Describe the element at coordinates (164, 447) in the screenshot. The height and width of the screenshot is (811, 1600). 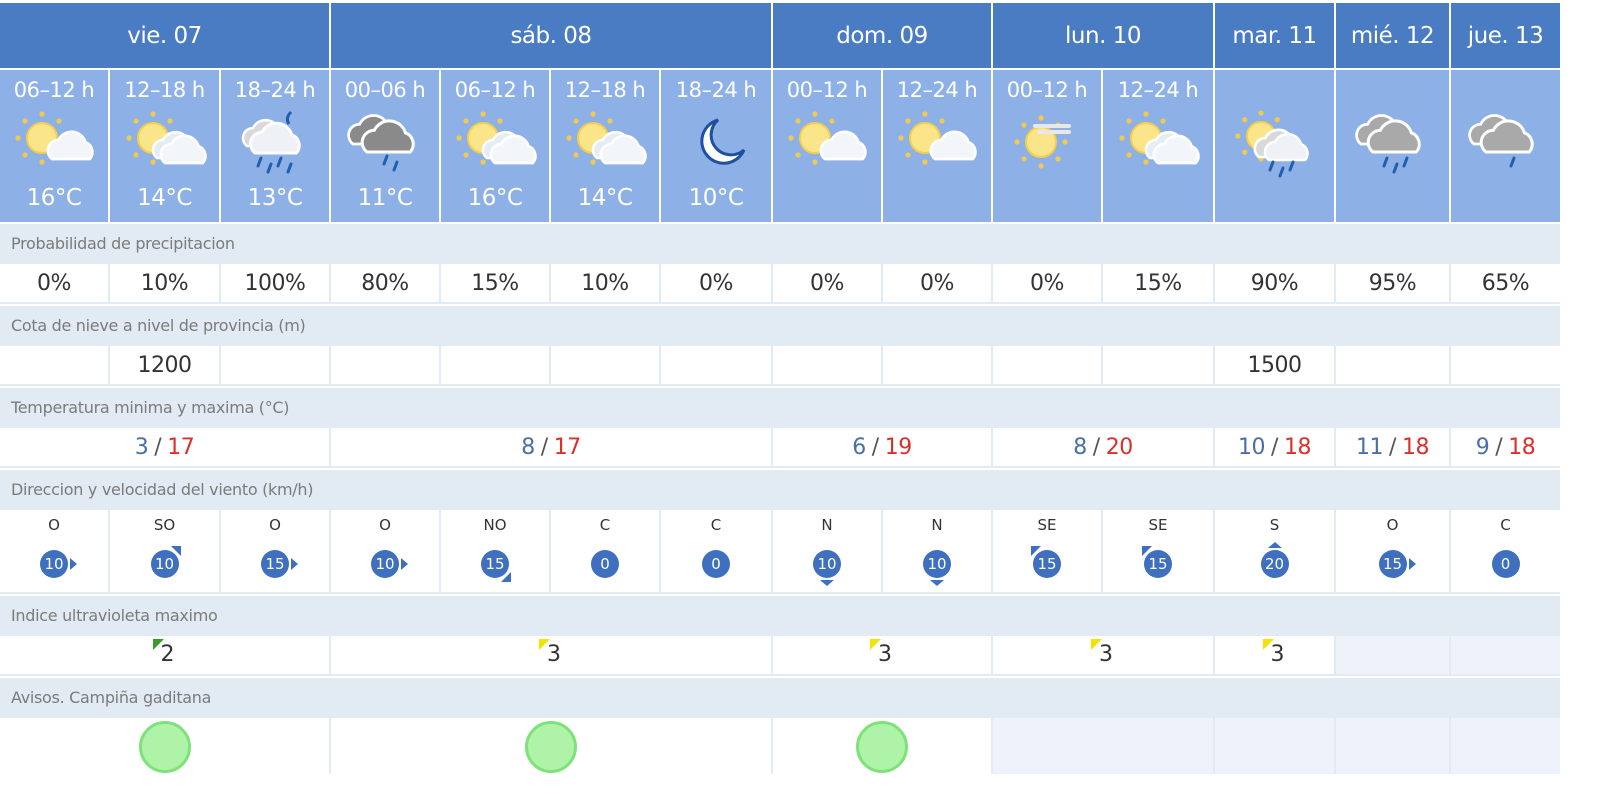
I see `temp-minmax-cell: 3/17` at that location.